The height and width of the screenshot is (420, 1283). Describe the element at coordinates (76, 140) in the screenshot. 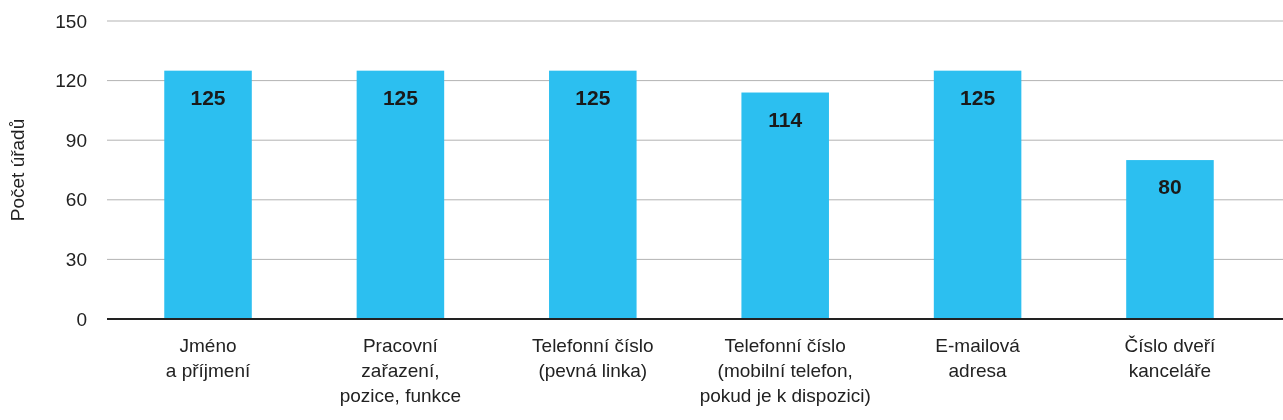

I see `y-tick-label: 90` at that location.